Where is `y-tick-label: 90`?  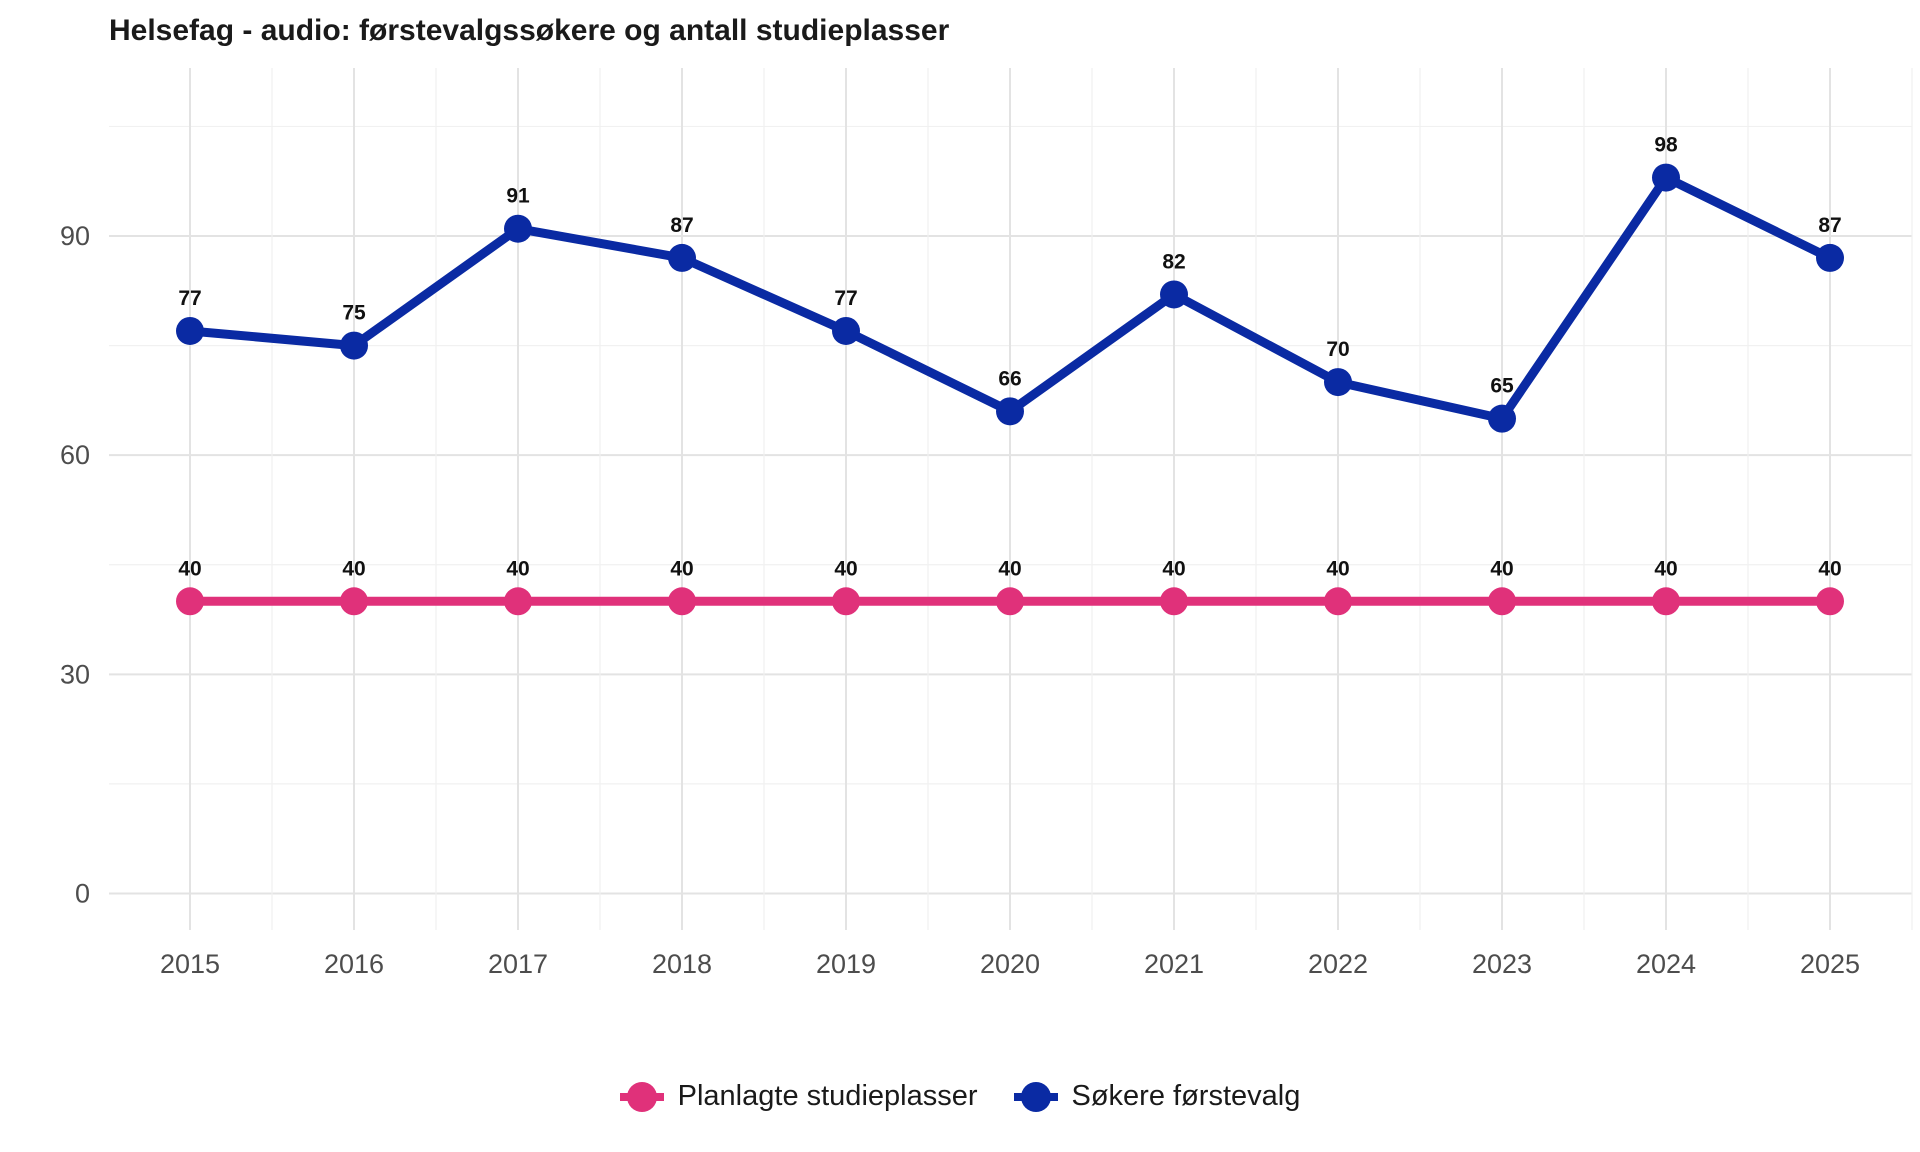
y-tick-label: 90 is located at coordinates (75, 236).